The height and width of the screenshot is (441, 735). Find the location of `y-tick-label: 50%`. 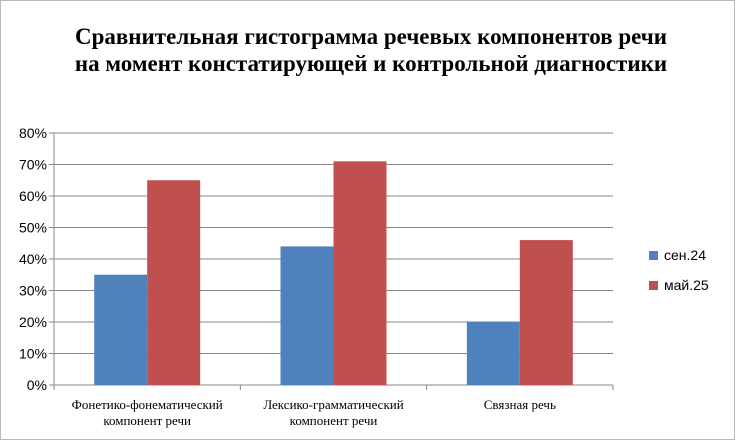

y-tick-label: 50% is located at coordinates (33, 228).